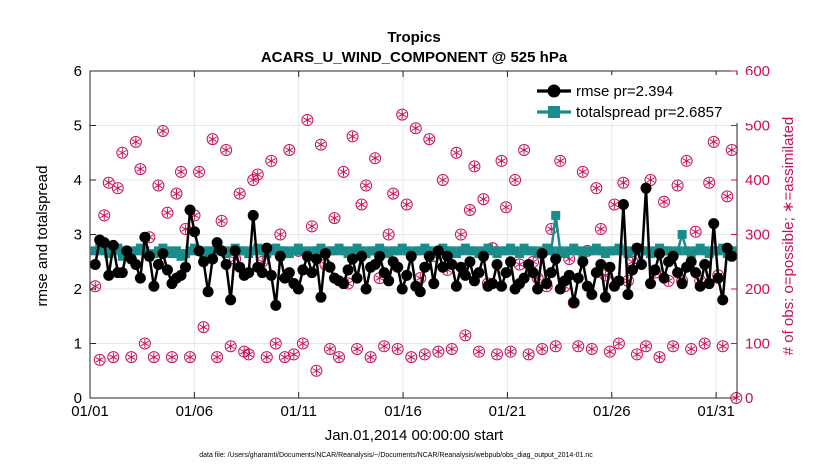 The image size is (830, 470). Describe the element at coordinates (298, 411) in the screenshot. I see `x-tick-label: 01/11` at that location.